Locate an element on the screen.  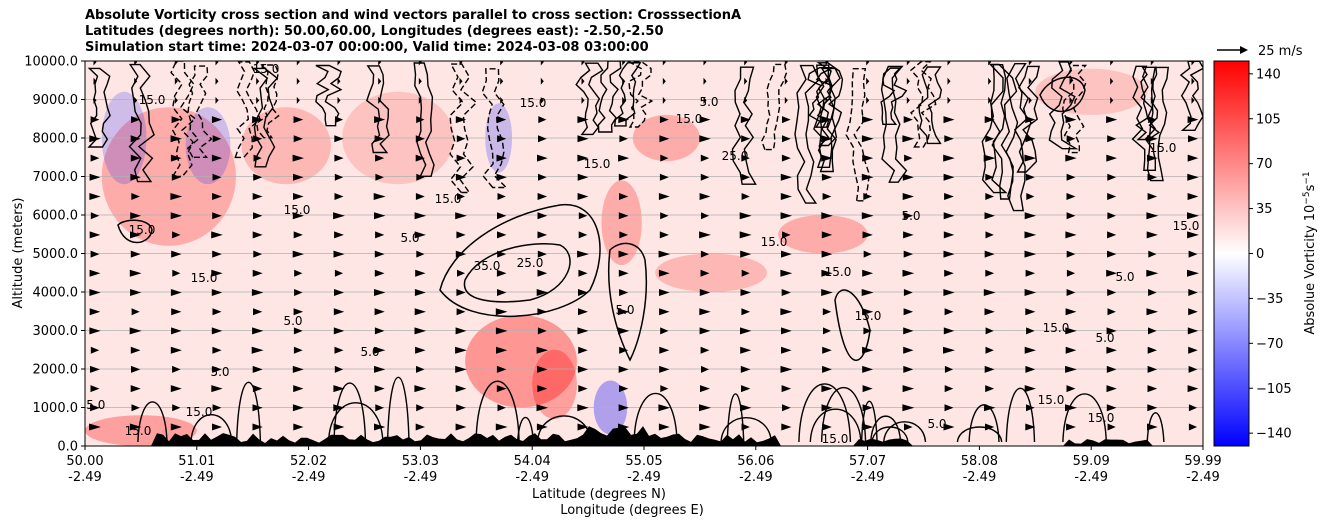
x-tick-label-lat: 52.02 is located at coordinates (308, 461).